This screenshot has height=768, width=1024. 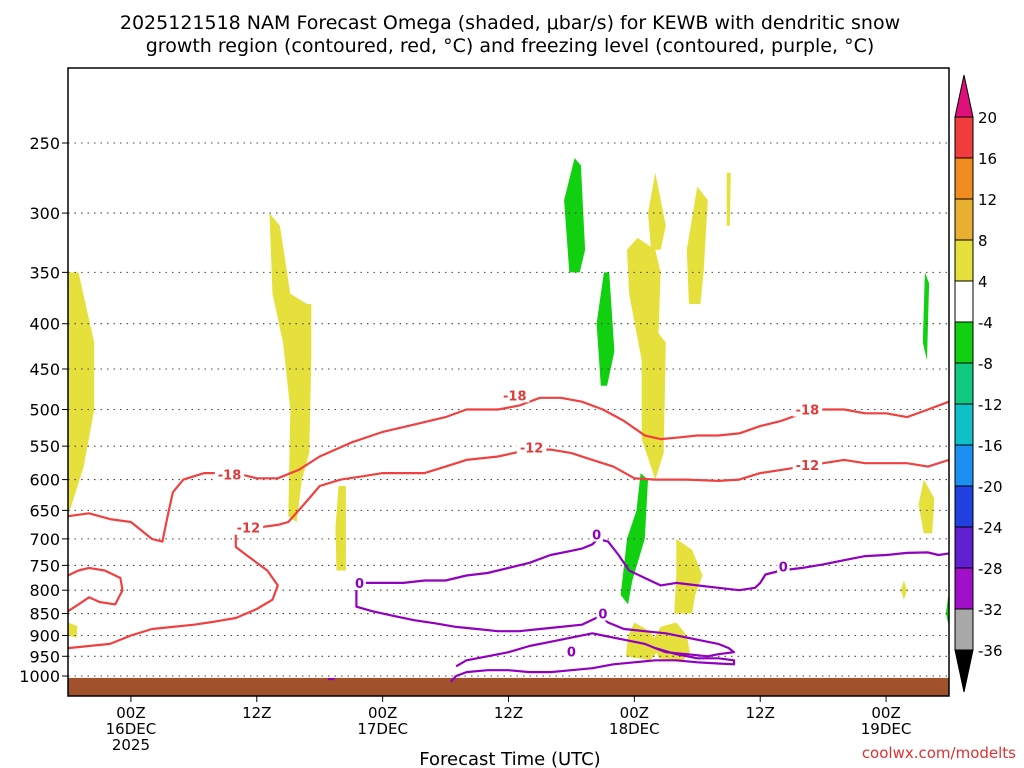 What do you see at coordinates (983, 282) in the screenshot?
I see `colorbar-label-4: 4` at bounding box center [983, 282].